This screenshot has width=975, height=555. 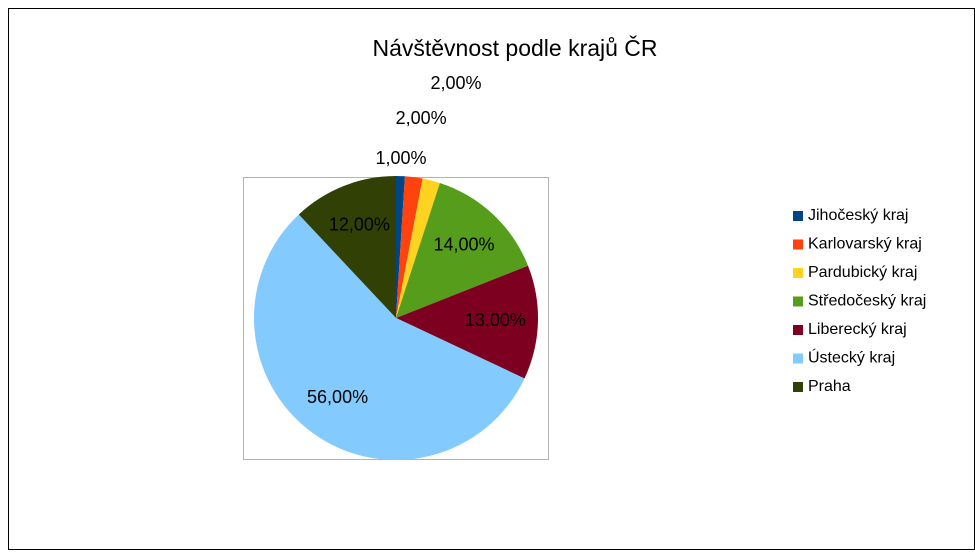 I want to click on data-label: 14,00%, so click(x=464, y=244).